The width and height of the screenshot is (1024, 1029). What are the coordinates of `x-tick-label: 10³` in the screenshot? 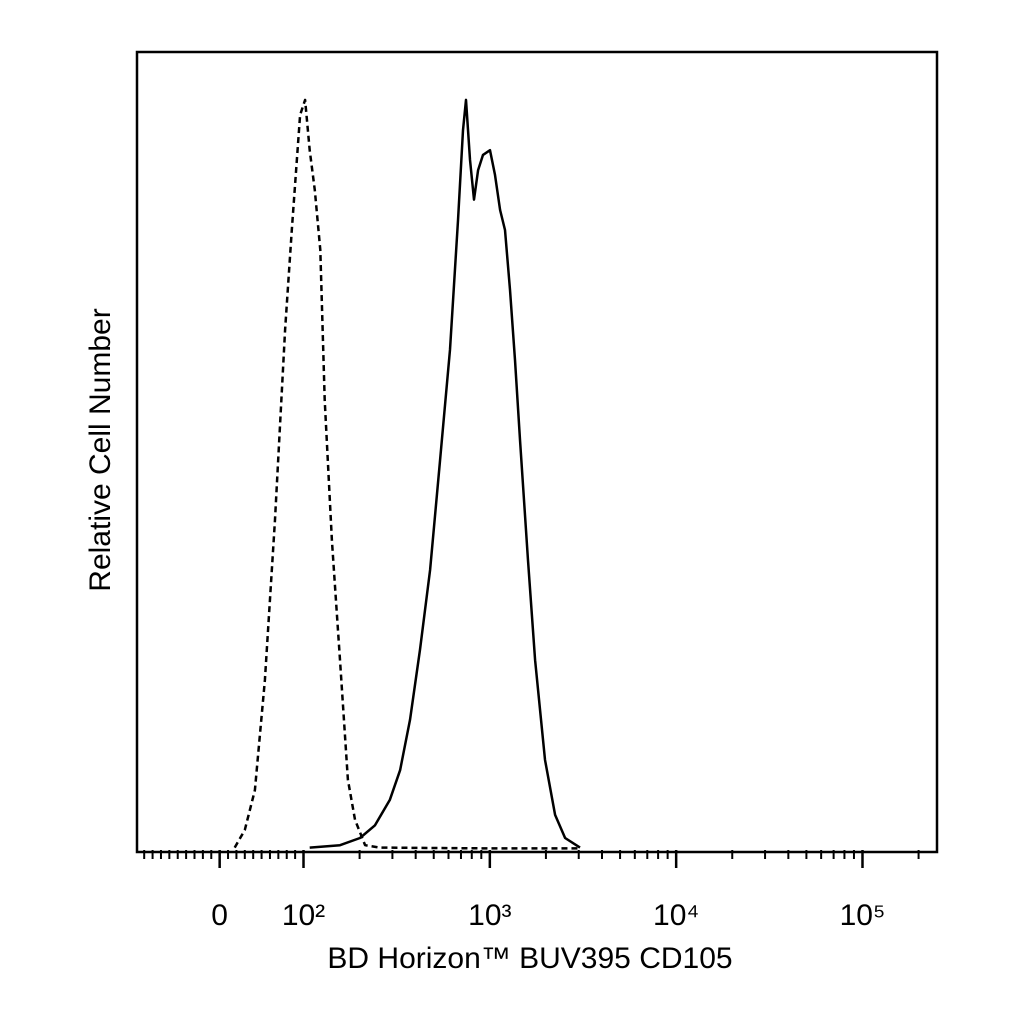 It's located at (489, 915).